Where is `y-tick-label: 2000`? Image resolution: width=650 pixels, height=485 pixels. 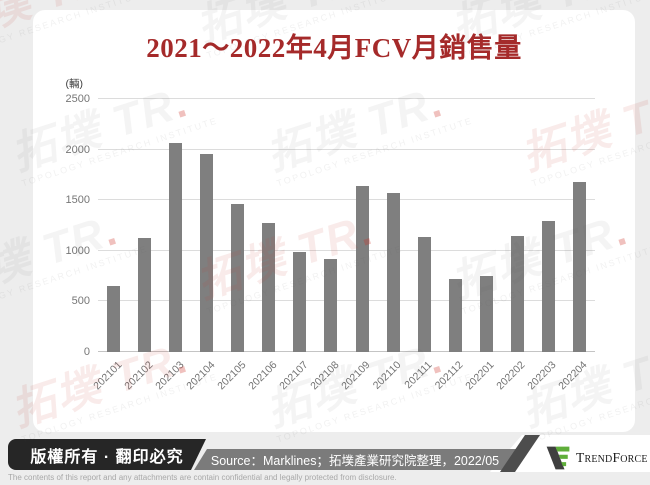 y-tick-label: 2000 is located at coordinates (77, 149).